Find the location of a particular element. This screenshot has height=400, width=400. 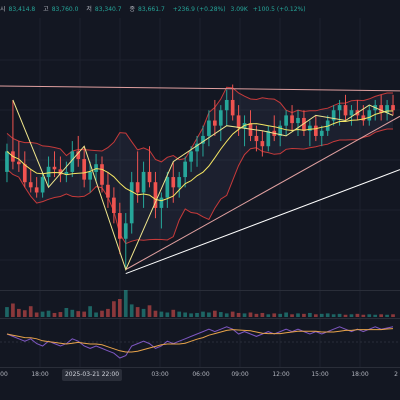

trendline-upper is located at coordinates (200, 88).